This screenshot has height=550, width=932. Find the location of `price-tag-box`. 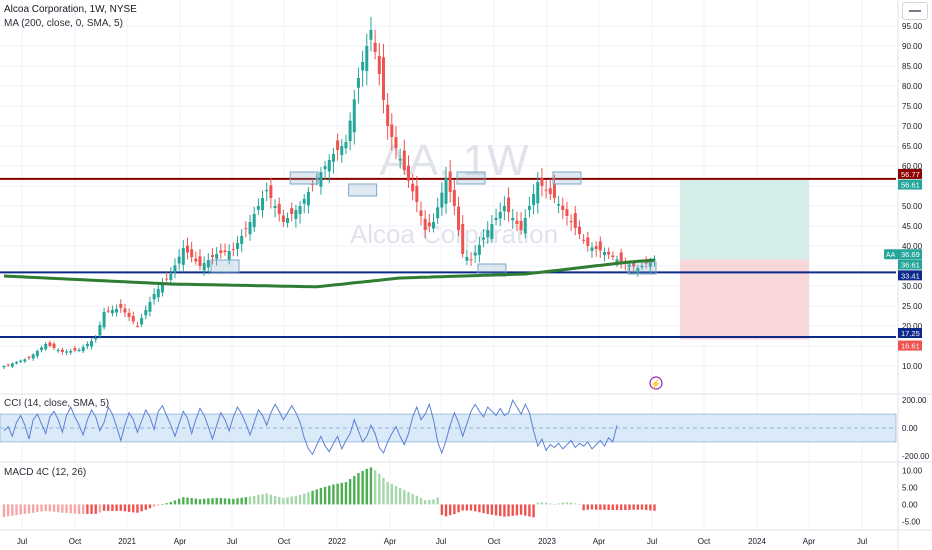

price-tag-box is located at coordinates (910, 184).